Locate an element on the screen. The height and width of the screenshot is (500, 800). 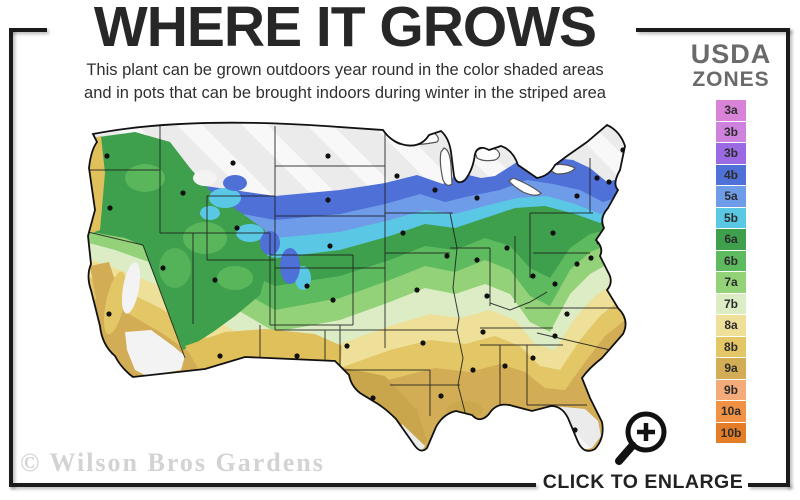
zone-swatch-7a: 7a is located at coordinates (731, 282).